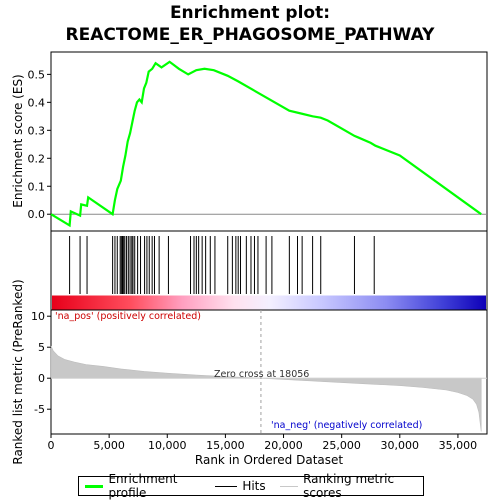 Image resolution: width=500 pixels, height=500 pixels. I want to click on enrichment-swatch-icon, so click(94, 486).